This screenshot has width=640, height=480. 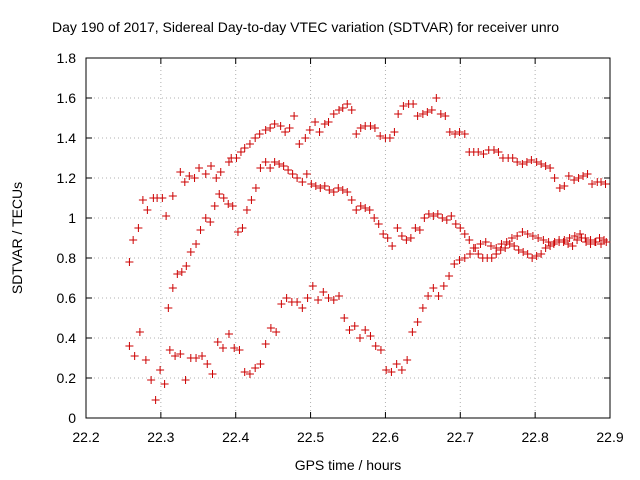 I want to click on y-tick-label: 1.6, so click(x=67, y=98).